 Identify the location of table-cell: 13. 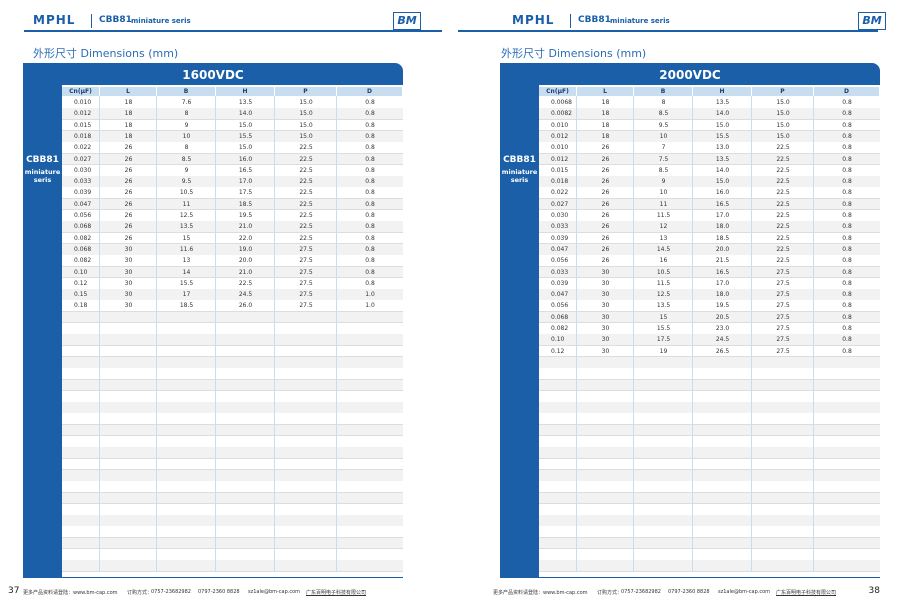
(186, 261).